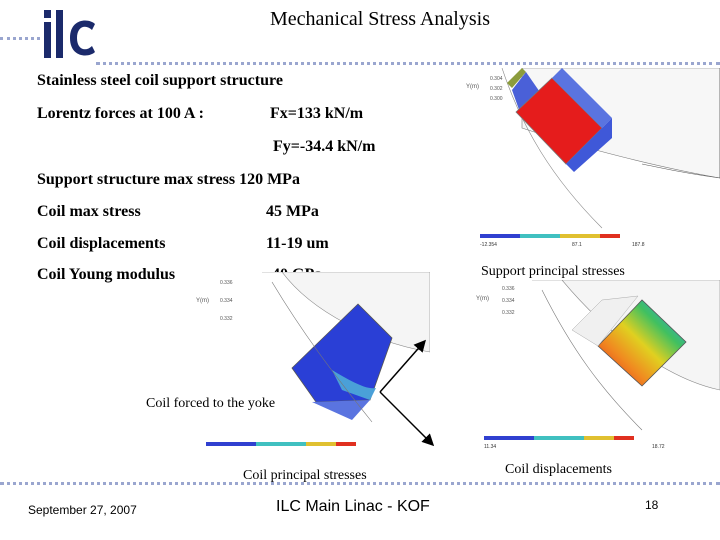 The image size is (720, 540). Describe the element at coordinates (317, 113) in the screenshot. I see `fx-value: Fx=133 kN/m` at that location.